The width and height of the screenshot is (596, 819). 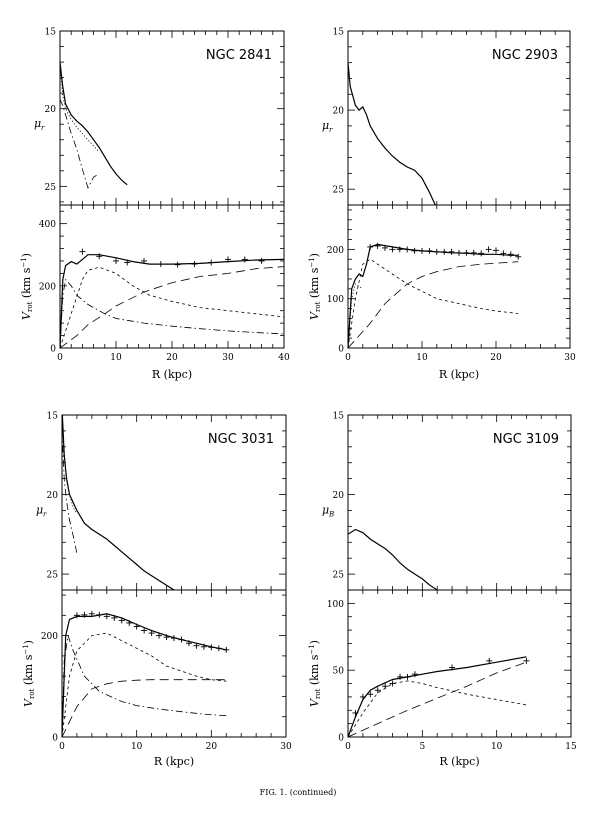 I want to click on panel-title: NGC 2841, so click(x=239, y=55).